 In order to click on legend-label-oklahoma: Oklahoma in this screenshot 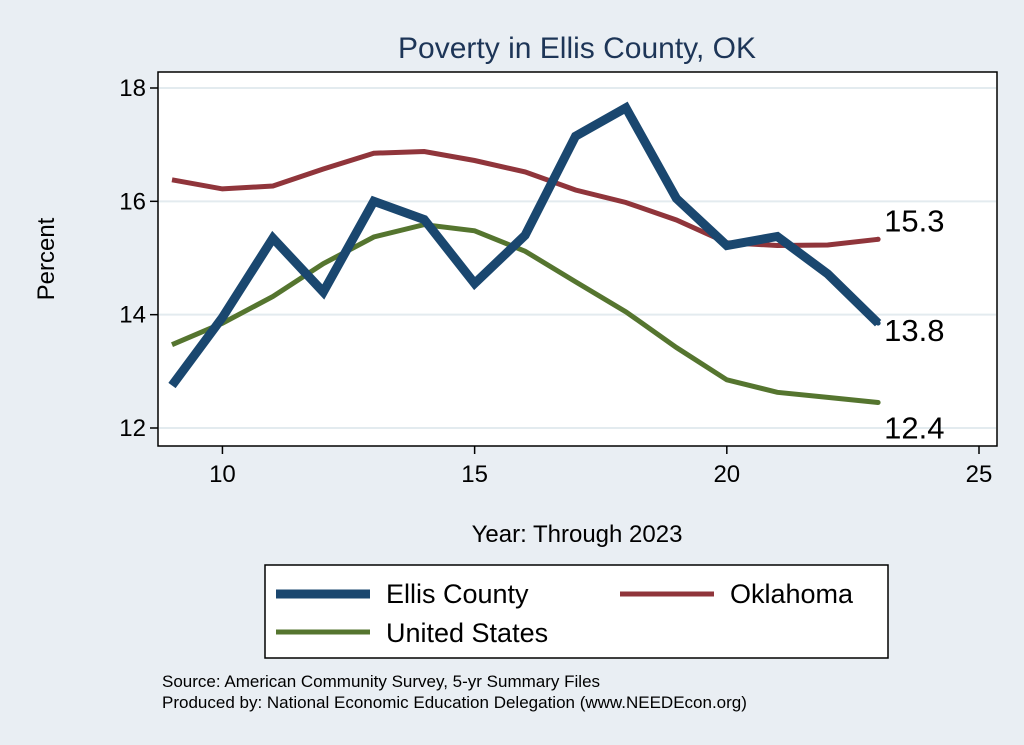, I will do `click(792, 594)`.